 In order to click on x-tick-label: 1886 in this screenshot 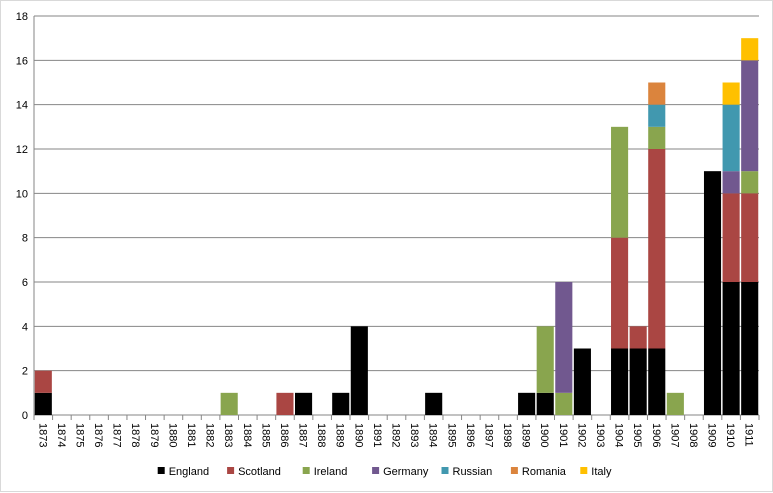, I will do `click(284, 435)`.